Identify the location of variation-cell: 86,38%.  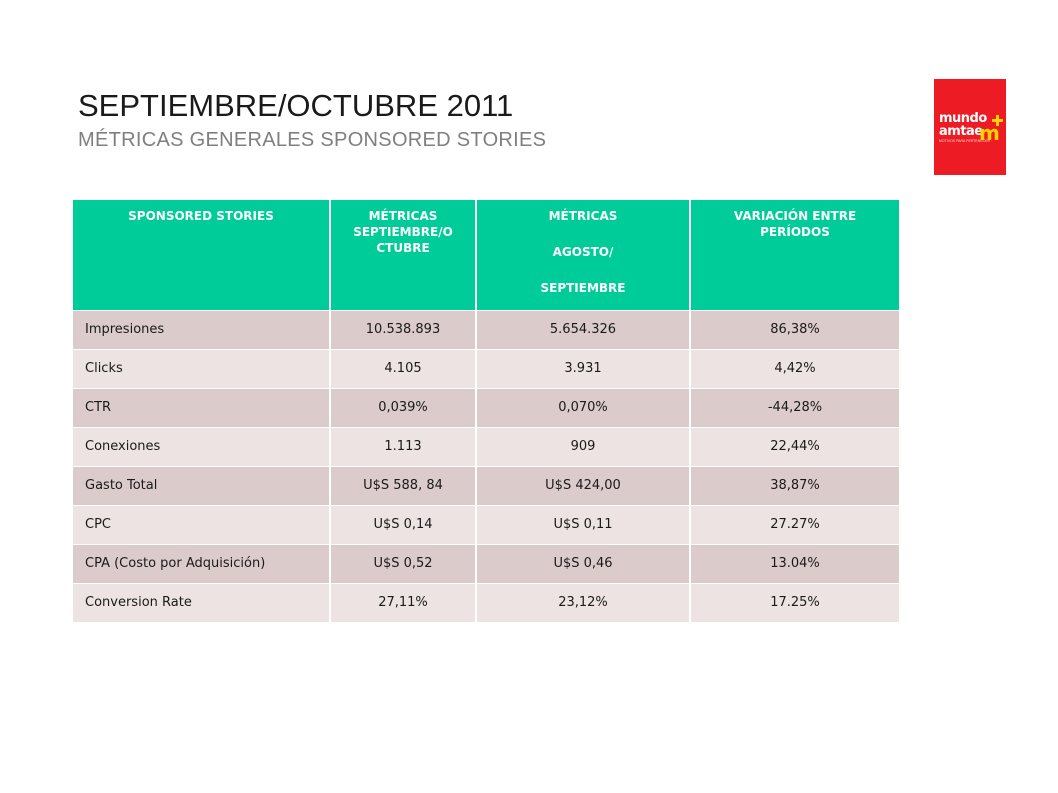
(794, 329).